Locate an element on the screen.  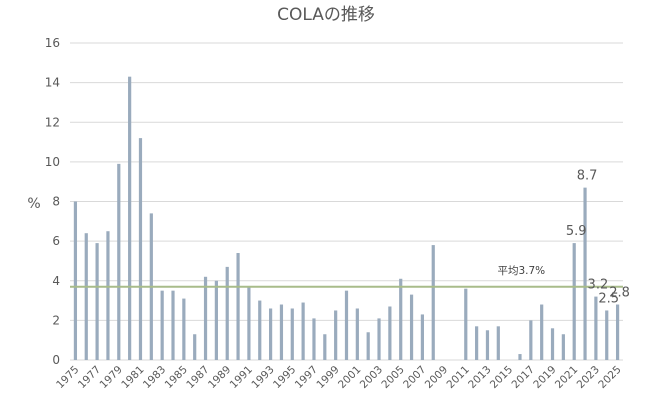
average-line-group: 平均3.7% is located at coordinates (346, 276).